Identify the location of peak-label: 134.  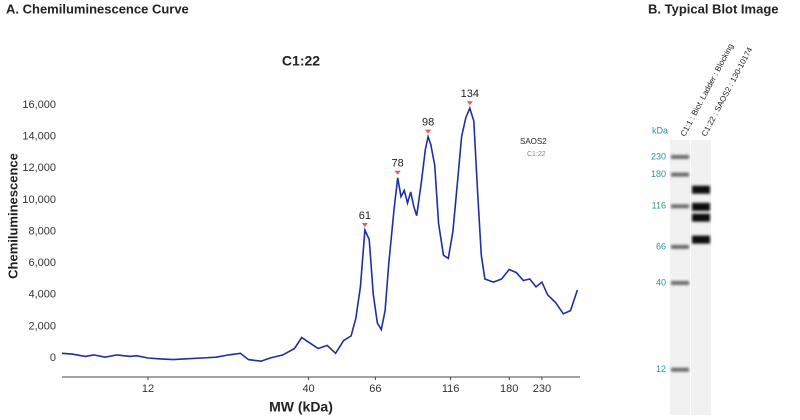
(470, 94).